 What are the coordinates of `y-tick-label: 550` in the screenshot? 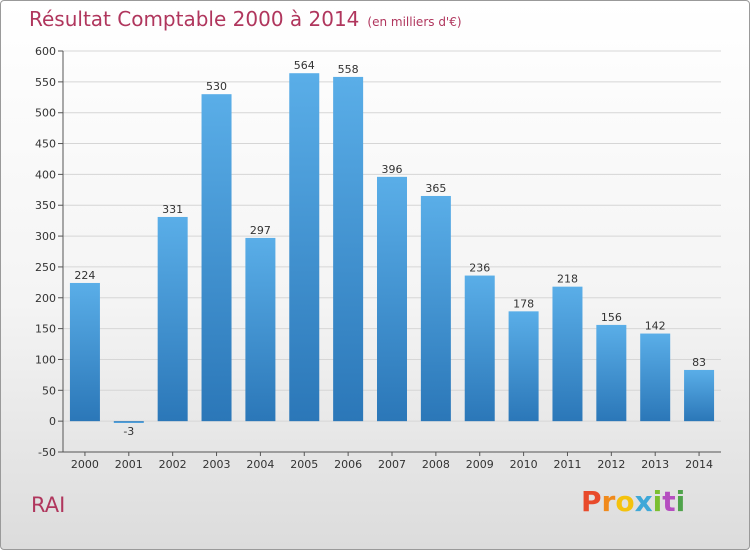 It's located at (45, 82).